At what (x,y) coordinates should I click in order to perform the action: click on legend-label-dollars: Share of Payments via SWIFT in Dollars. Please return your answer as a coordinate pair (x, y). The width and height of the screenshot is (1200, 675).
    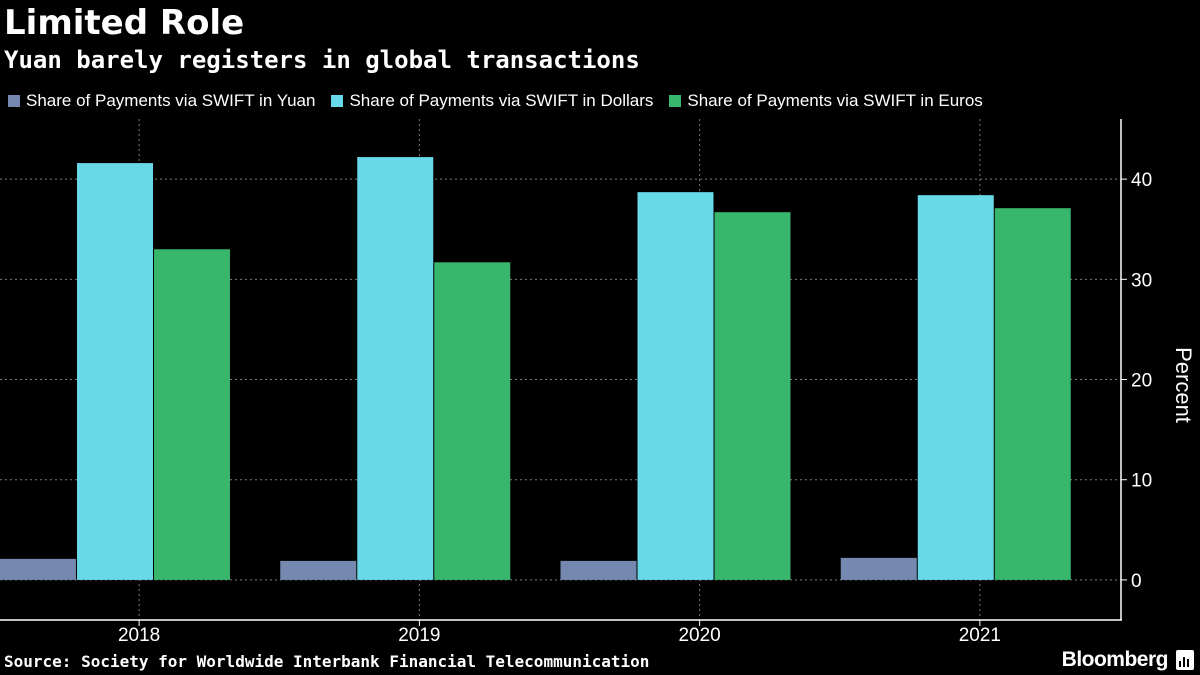
    Looking at the image, I should click on (501, 100).